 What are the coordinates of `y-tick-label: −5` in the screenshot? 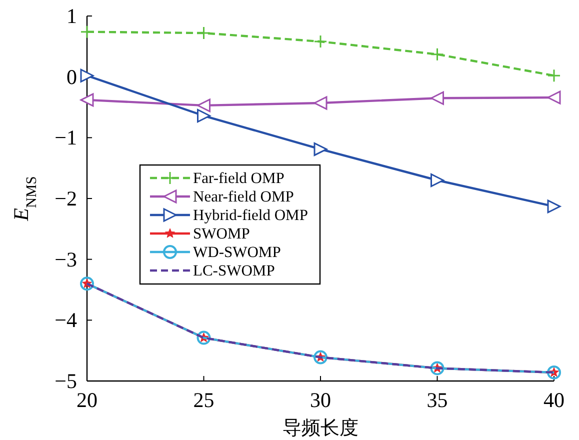 It's located at (65, 381).